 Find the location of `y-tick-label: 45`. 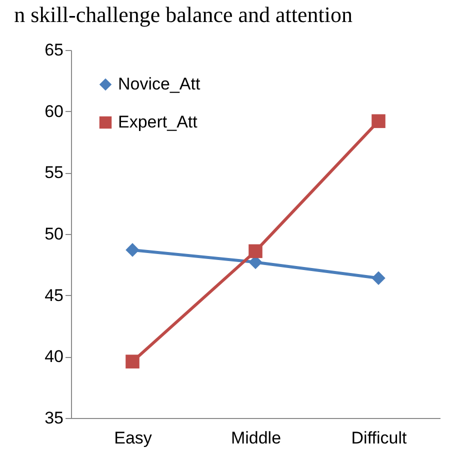

y-tick-label: 45 is located at coordinates (54, 295).